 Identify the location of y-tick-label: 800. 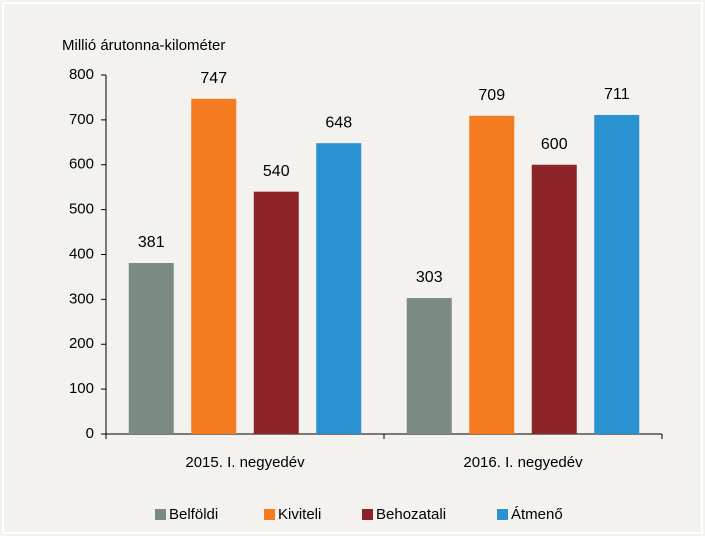
(81, 74).